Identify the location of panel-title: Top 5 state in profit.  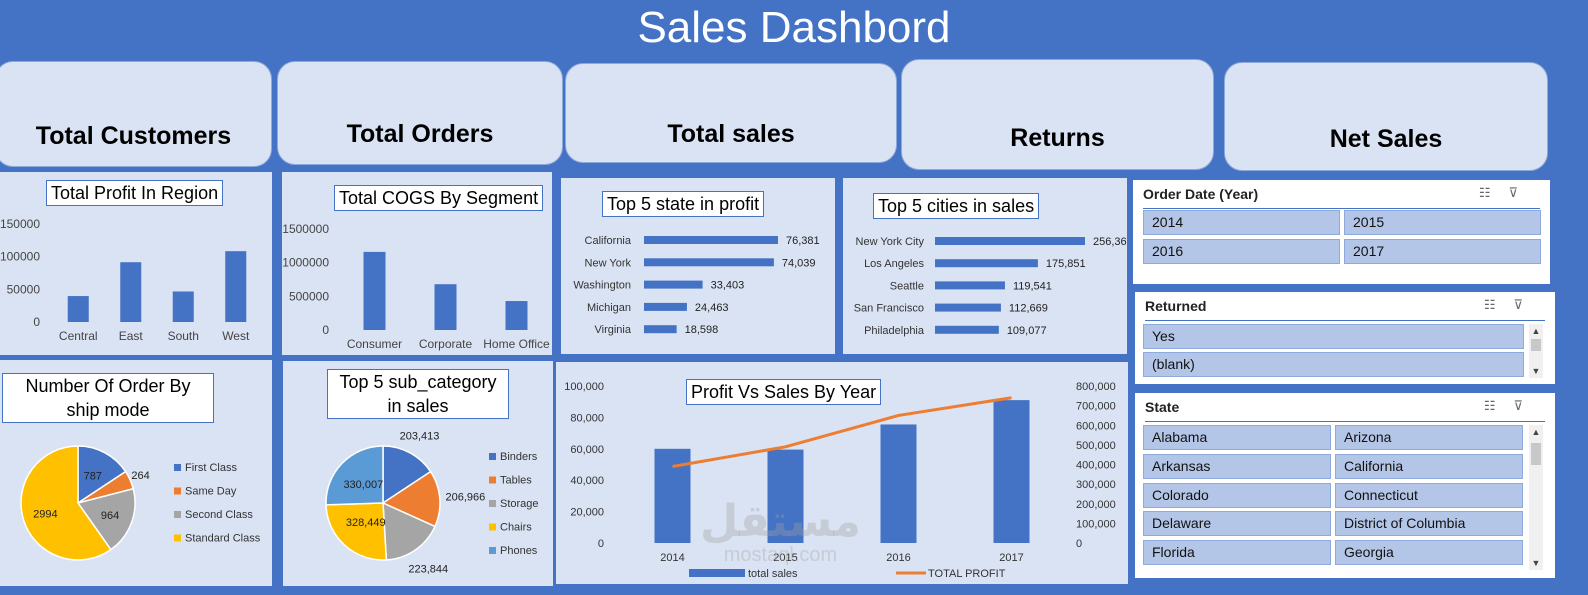
(683, 204).